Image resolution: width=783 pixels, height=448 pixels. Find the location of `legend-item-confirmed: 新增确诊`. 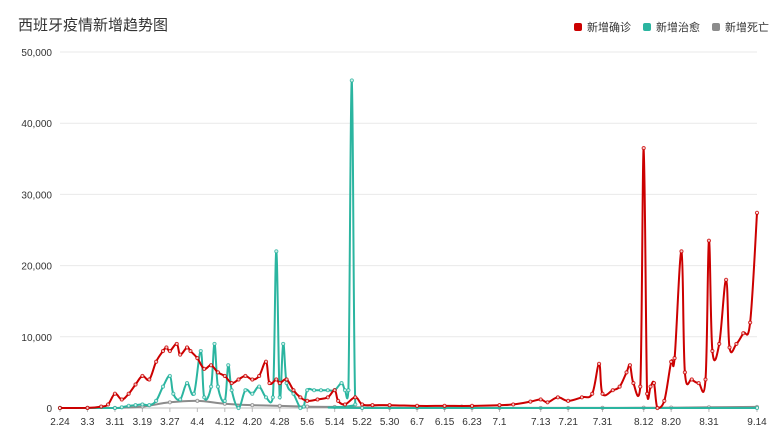

legend-item-confirmed: 新增确诊 is located at coordinates (602, 27).